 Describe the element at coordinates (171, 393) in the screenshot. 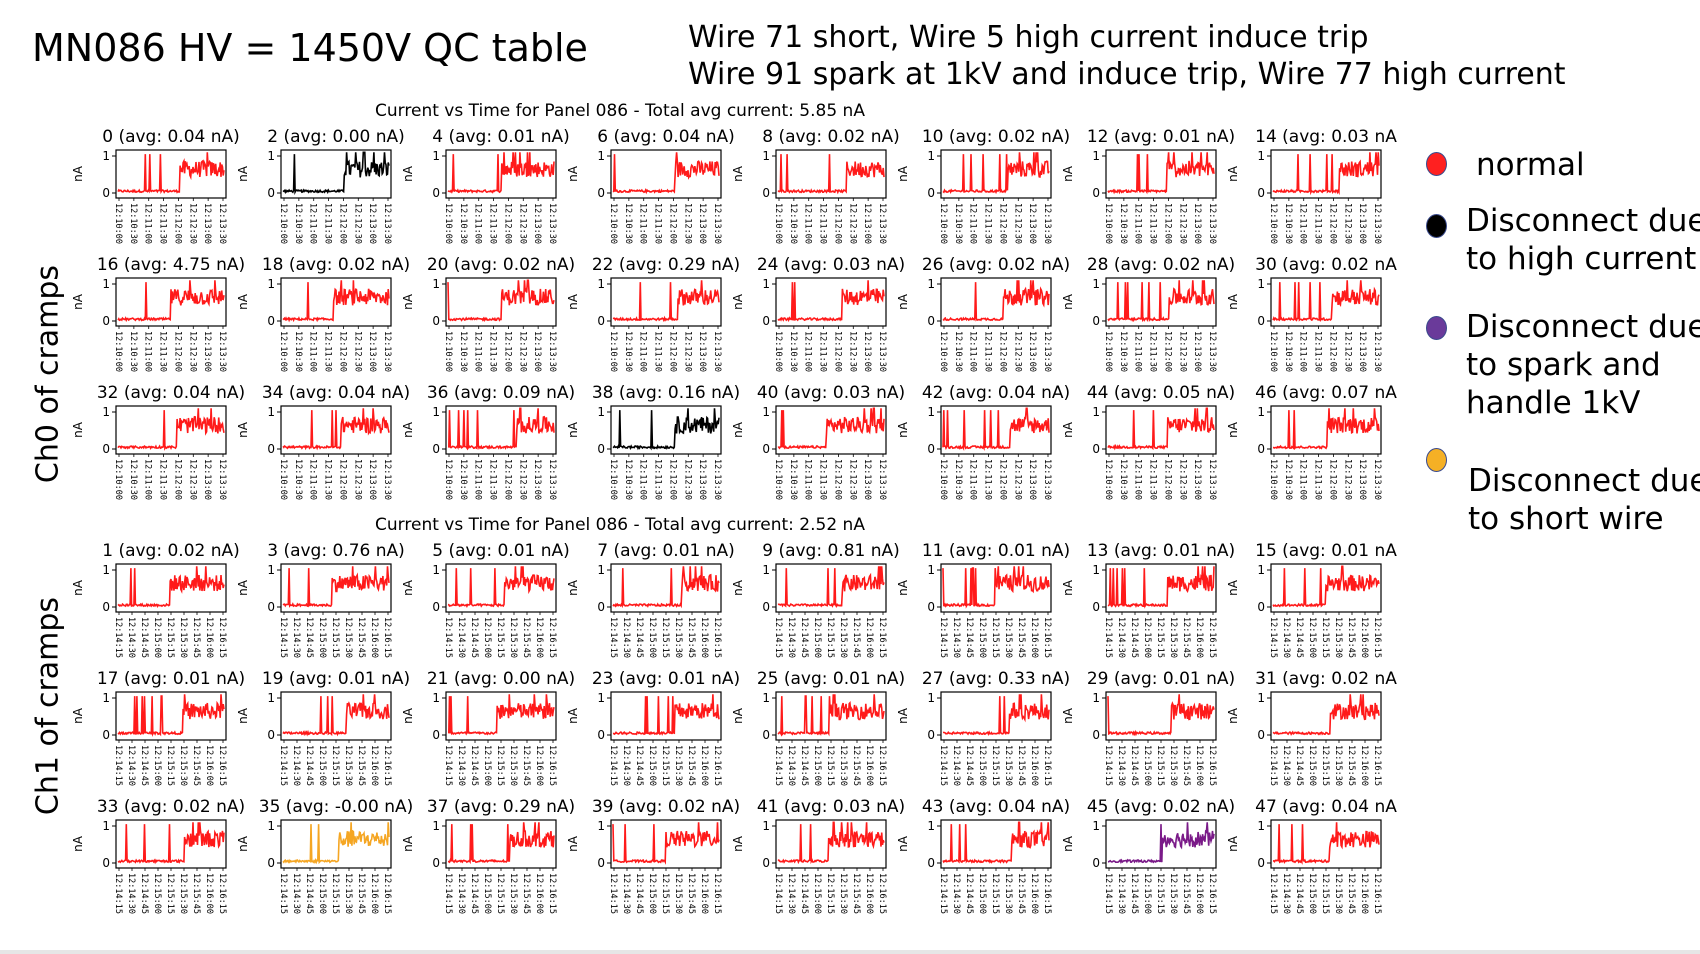

I see `panel-title: 32 (avg: 0.04 nA)` at that location.